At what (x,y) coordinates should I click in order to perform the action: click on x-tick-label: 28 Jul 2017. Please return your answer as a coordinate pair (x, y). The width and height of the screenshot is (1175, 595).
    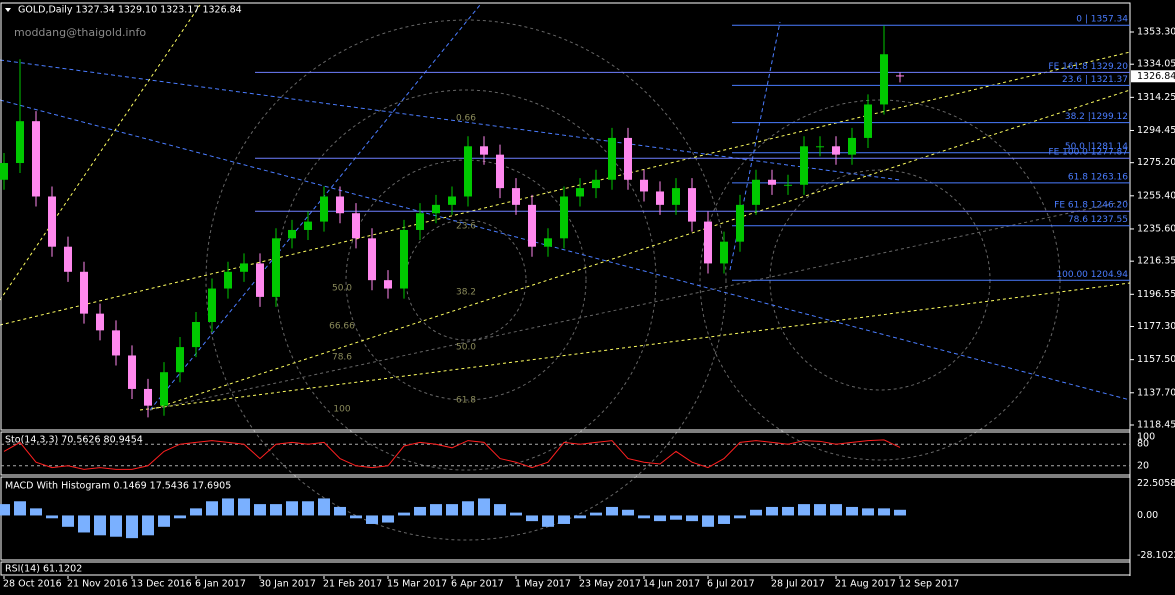
    Looking at the image, I should click on (798, 584).